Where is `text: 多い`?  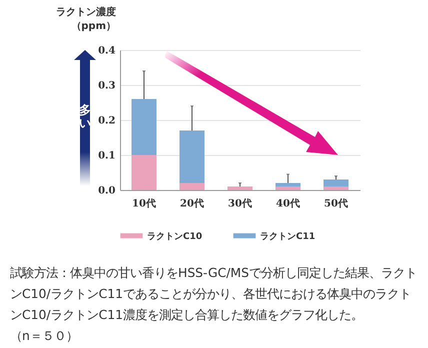
text: 多い is located at coordinates (85, 116).